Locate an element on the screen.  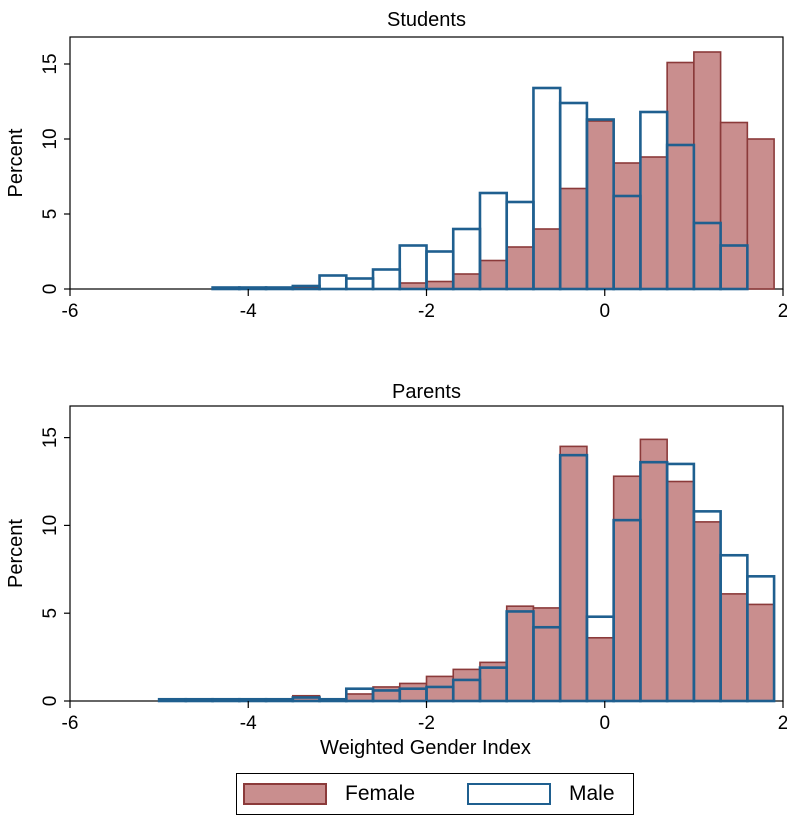
legend-item-male: Male is located at coordinates (541, 794).